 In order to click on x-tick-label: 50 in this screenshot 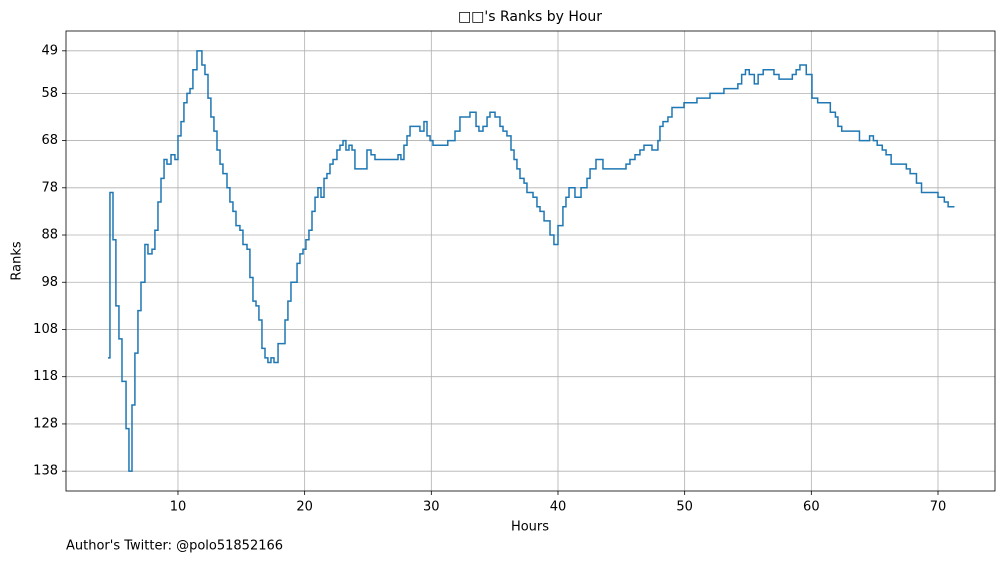, I will do `click(684, 507)`.